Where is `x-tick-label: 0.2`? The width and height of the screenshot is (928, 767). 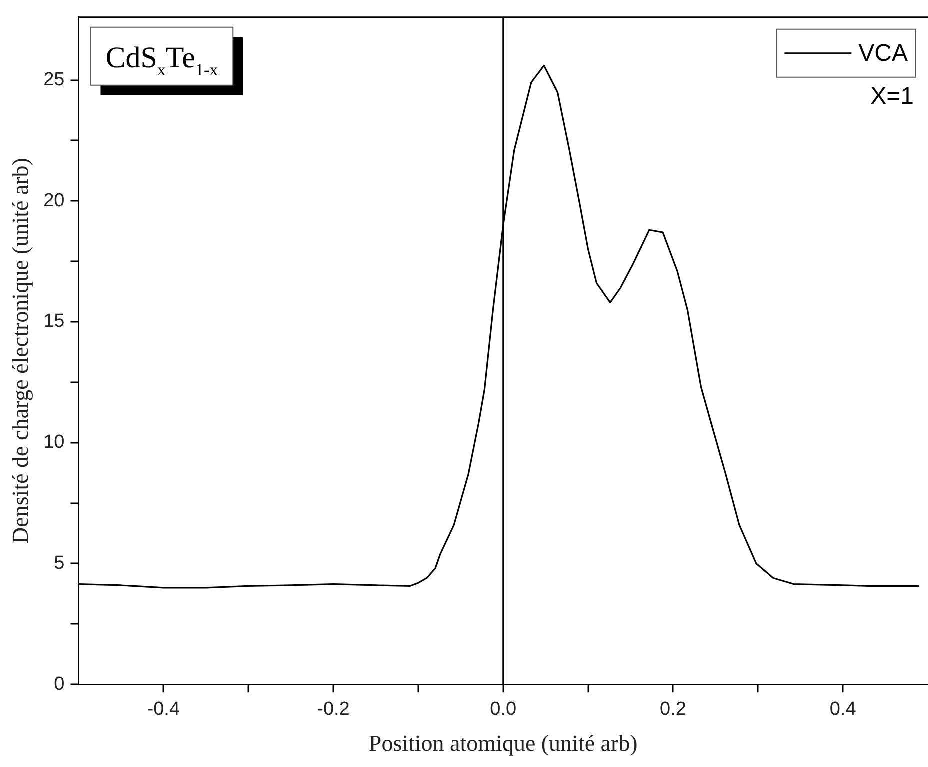 x-tick-label: 0.2 is located at coordinates (673, 709).